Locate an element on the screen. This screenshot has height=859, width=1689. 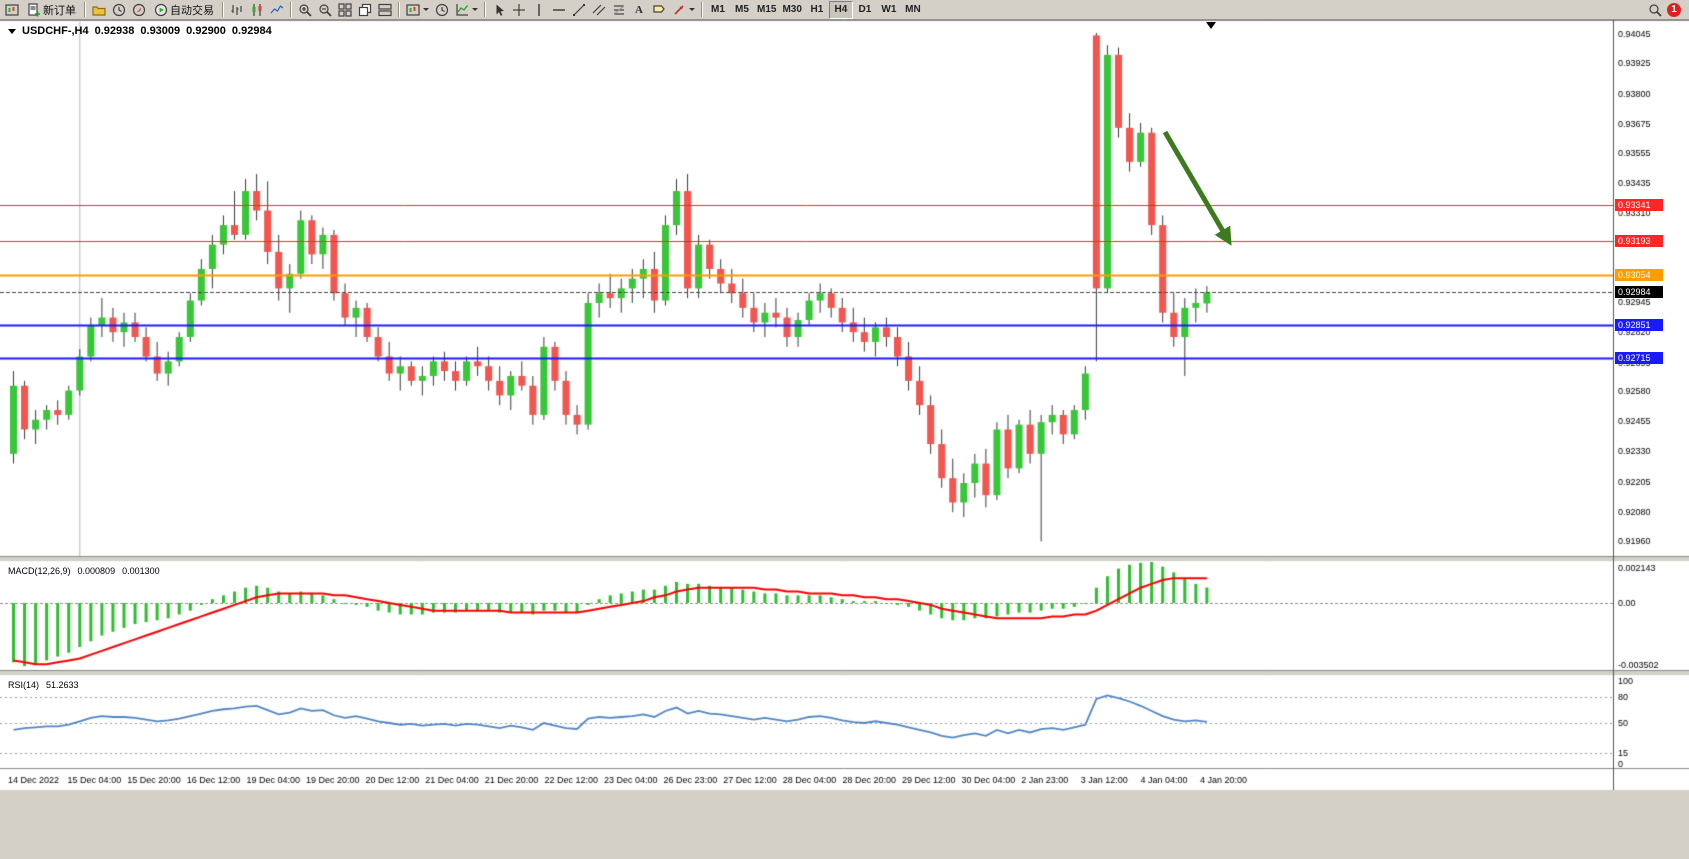
indicators-button is located at coordinates (466, 10).